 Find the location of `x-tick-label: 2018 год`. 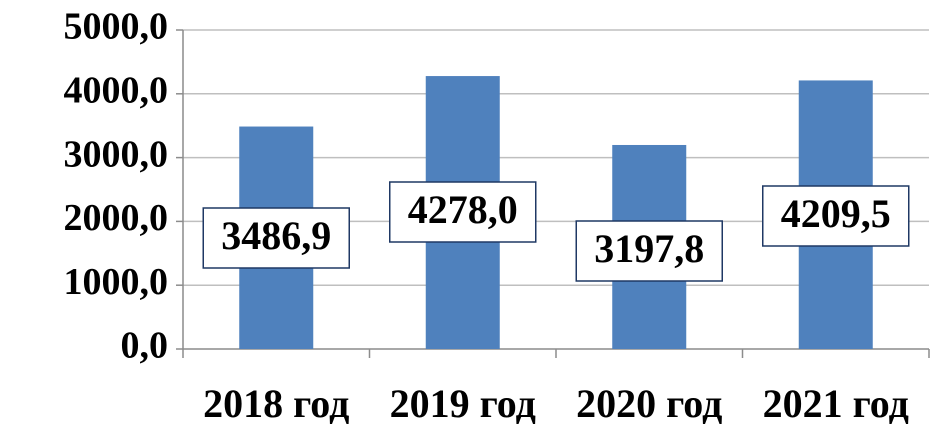

x-tick-label: 2018 год is located at coordinates (276, 403).